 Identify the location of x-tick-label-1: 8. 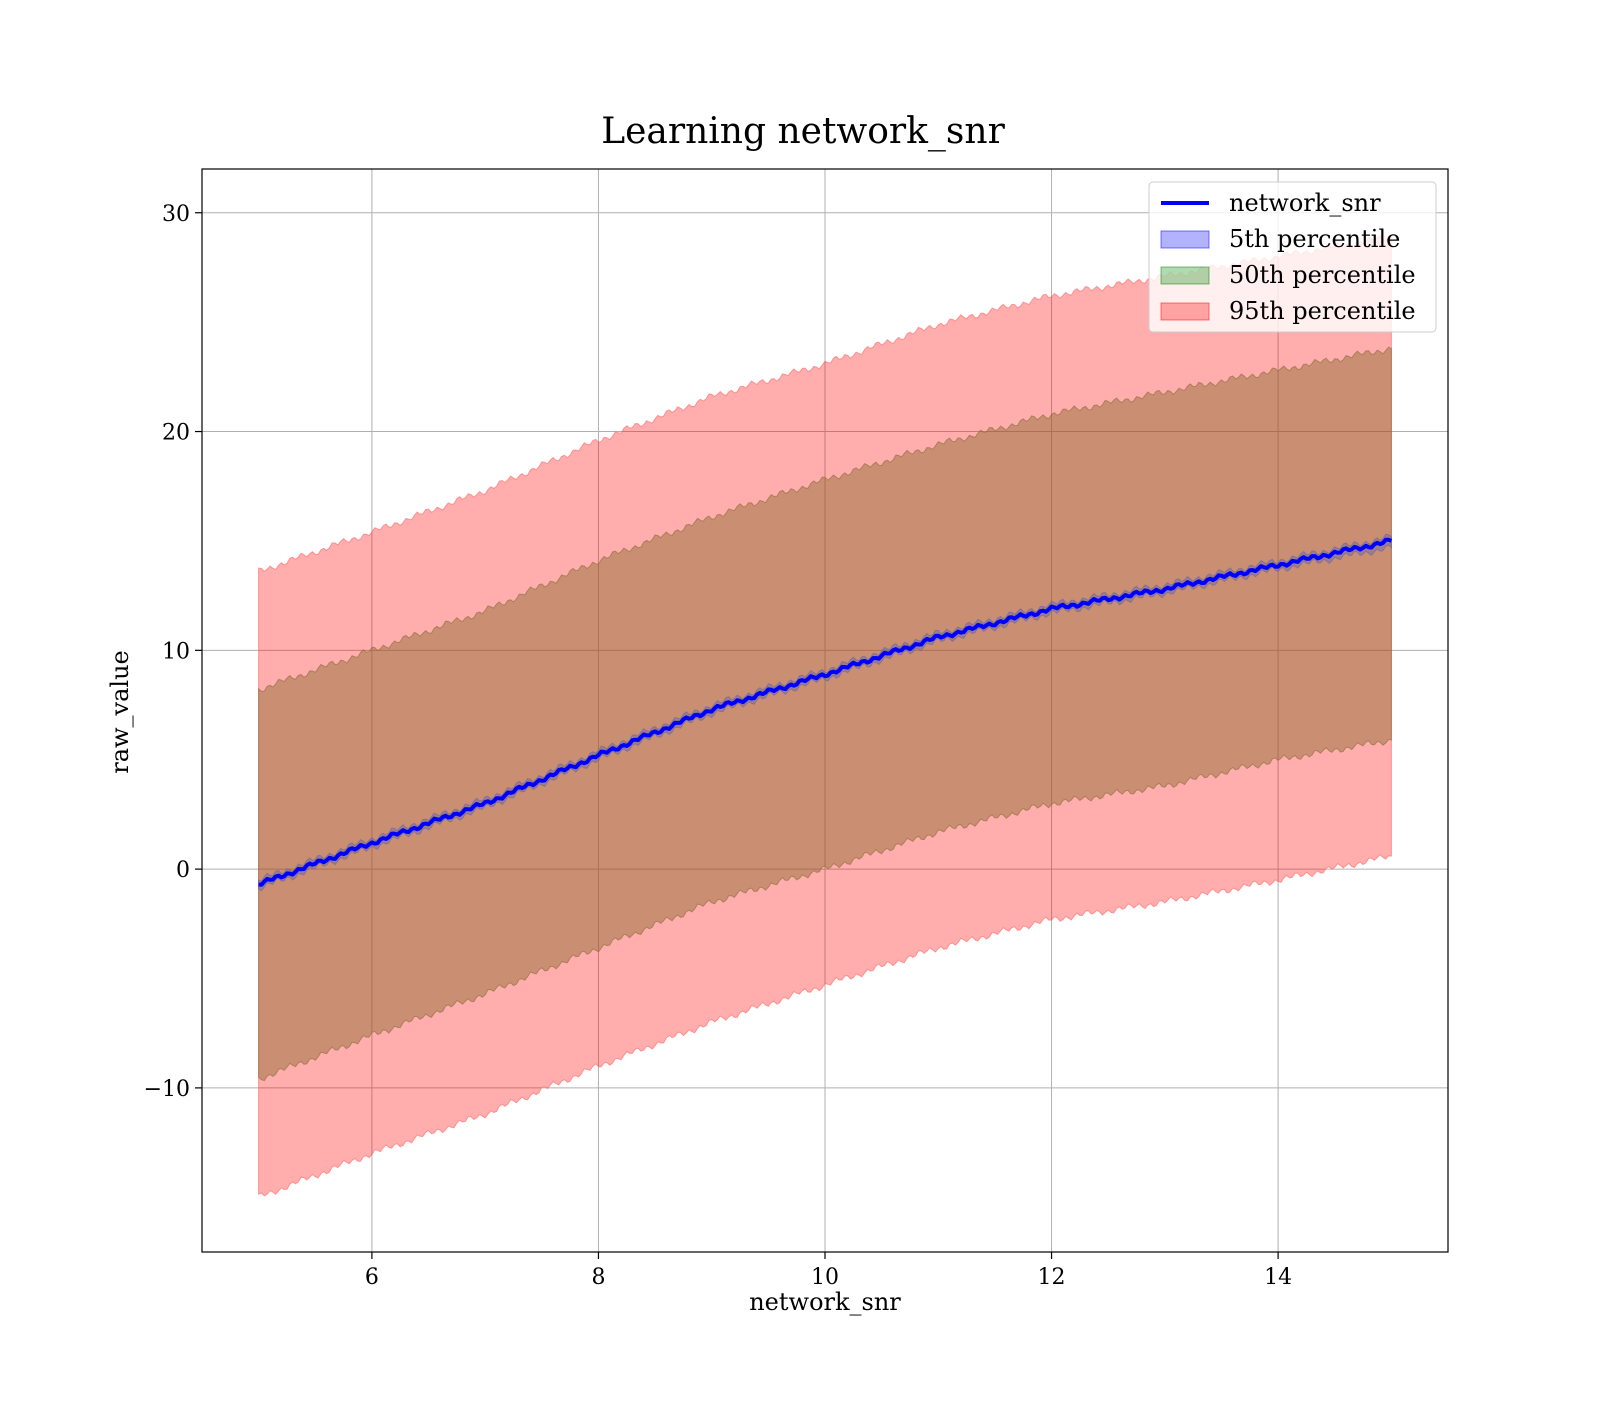
(598, 1277).